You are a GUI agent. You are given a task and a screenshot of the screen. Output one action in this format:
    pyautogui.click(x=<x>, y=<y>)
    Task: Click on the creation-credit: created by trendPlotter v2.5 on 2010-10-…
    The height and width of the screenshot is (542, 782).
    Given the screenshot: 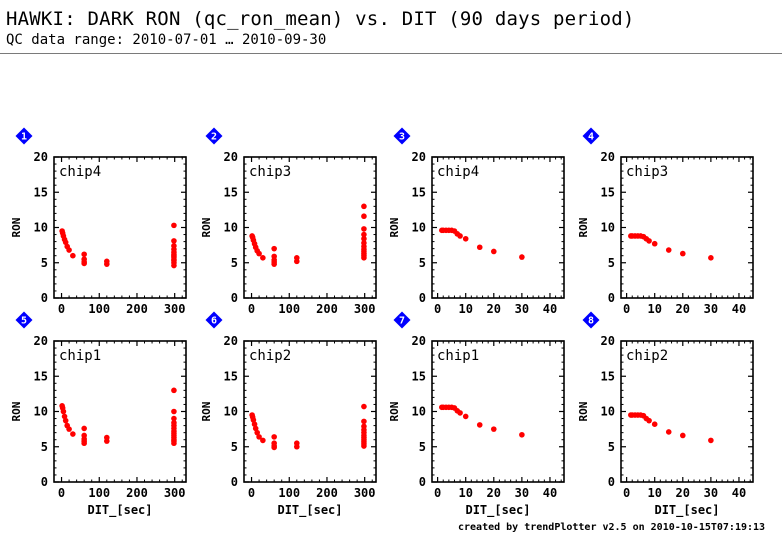 What is the action you would take?
    pyautogui.click(x=612, y=527)
    